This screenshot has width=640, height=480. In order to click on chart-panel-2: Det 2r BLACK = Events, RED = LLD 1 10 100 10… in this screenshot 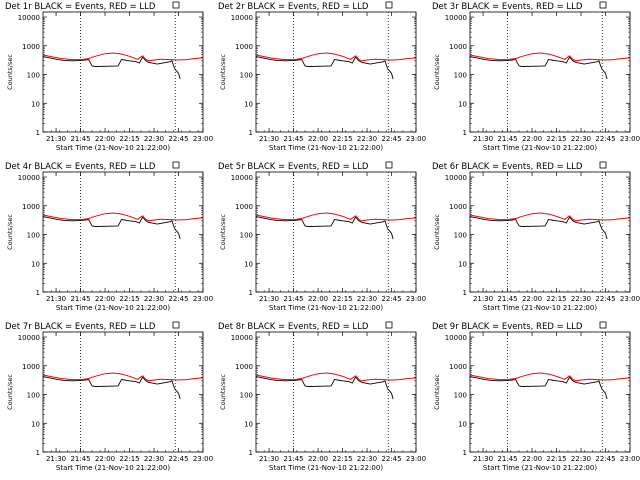, I will do `click(322, 76)`.